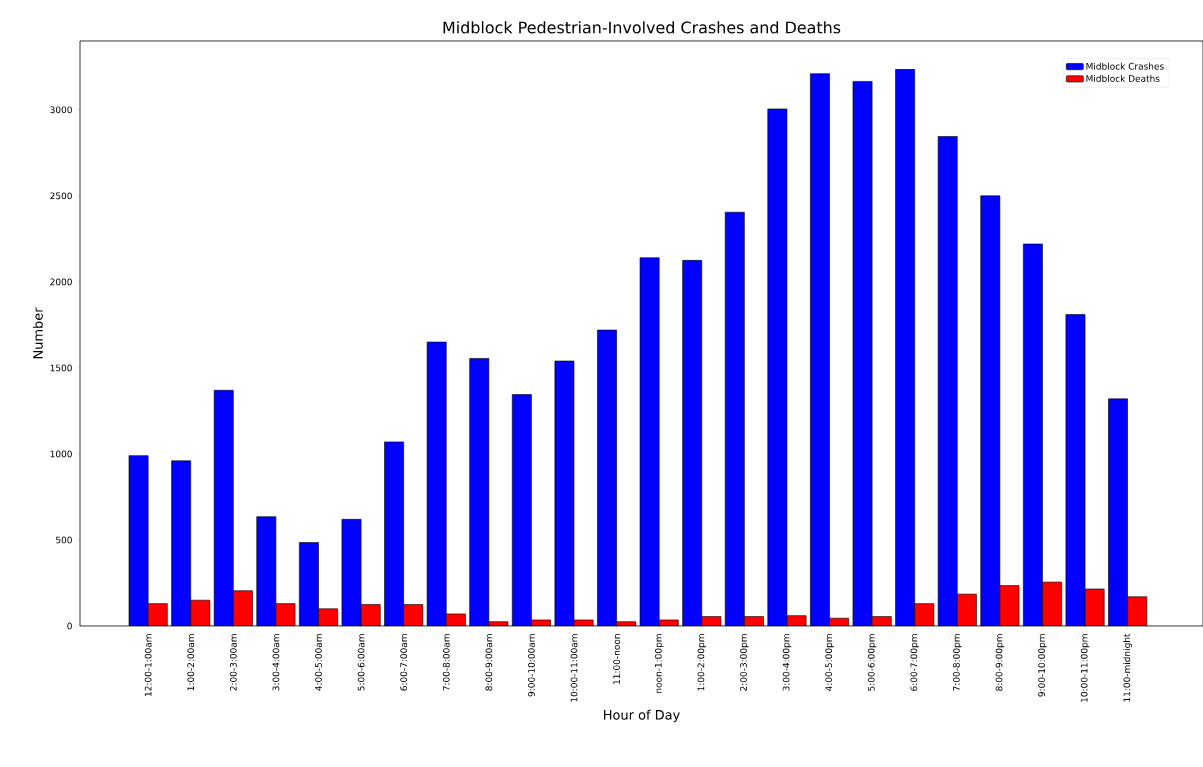 The image size is (1203, 767). Describe the element at coordinates (1123, 78) in the screenshot. I see `legend-label: Midblock Deaths` at that location.